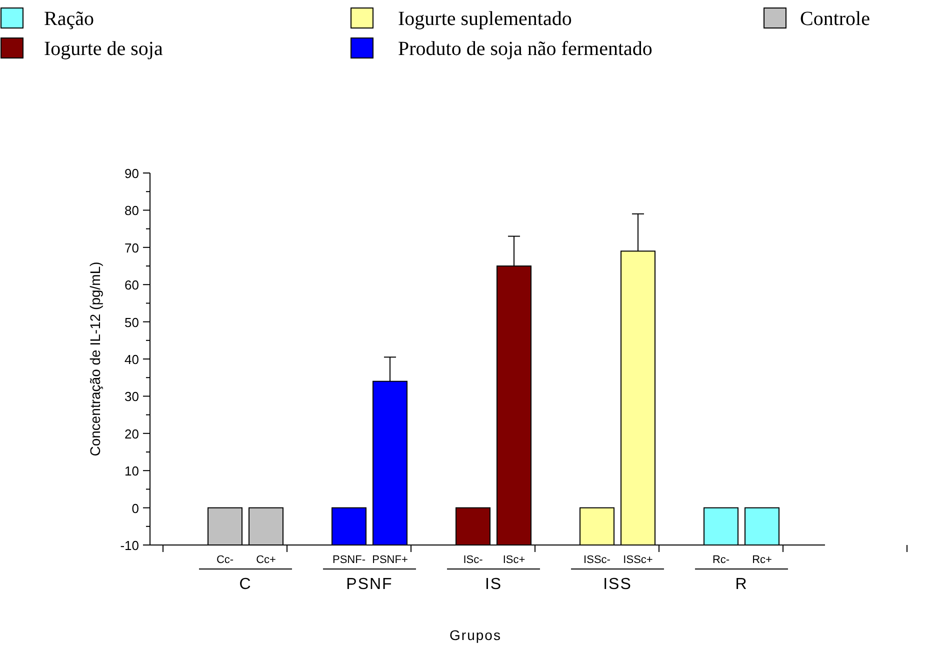  Describe the element at coordinates (225, 560) in the screenshot. I see `x-tick-label: Cc-` at that location.